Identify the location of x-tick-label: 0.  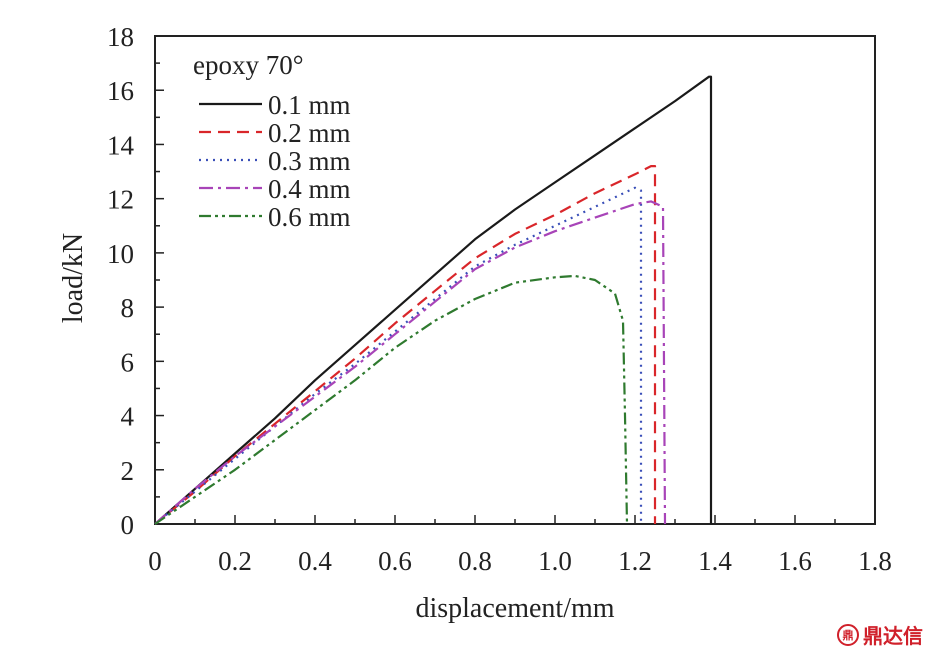
(155, 561).